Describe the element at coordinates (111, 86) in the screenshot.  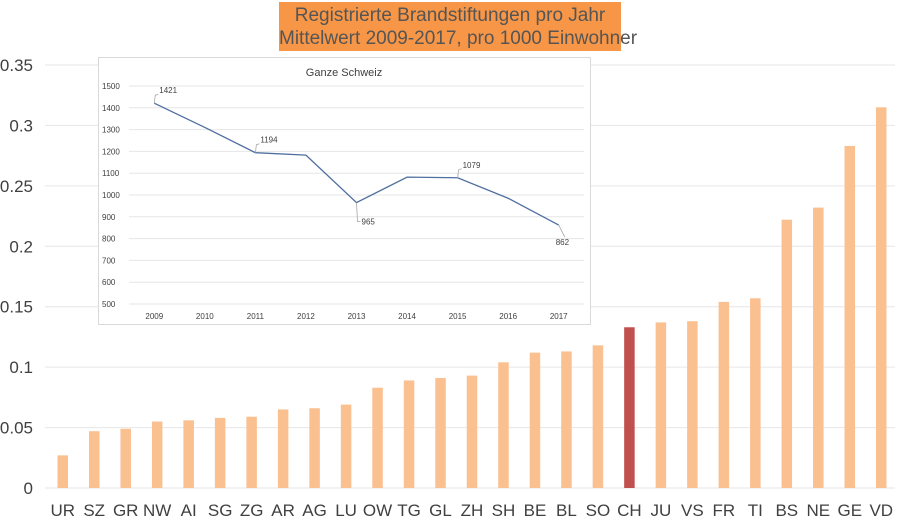
I see `inset-y-tick-label: 1500` at that location.